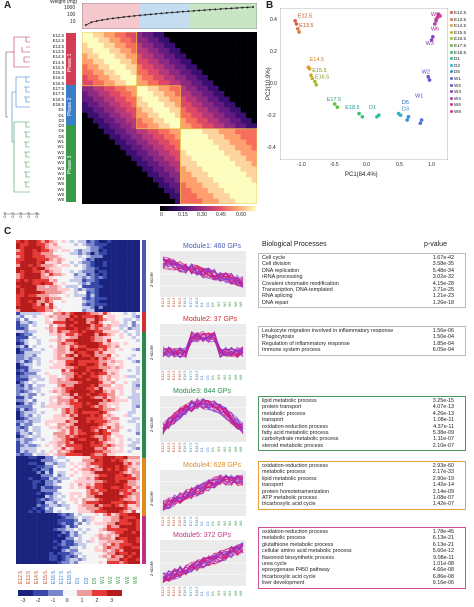 This screenshot has height=607, width=474. I want to click on bp-row: rRNA processing 3.02e-32, so click(362, 277).